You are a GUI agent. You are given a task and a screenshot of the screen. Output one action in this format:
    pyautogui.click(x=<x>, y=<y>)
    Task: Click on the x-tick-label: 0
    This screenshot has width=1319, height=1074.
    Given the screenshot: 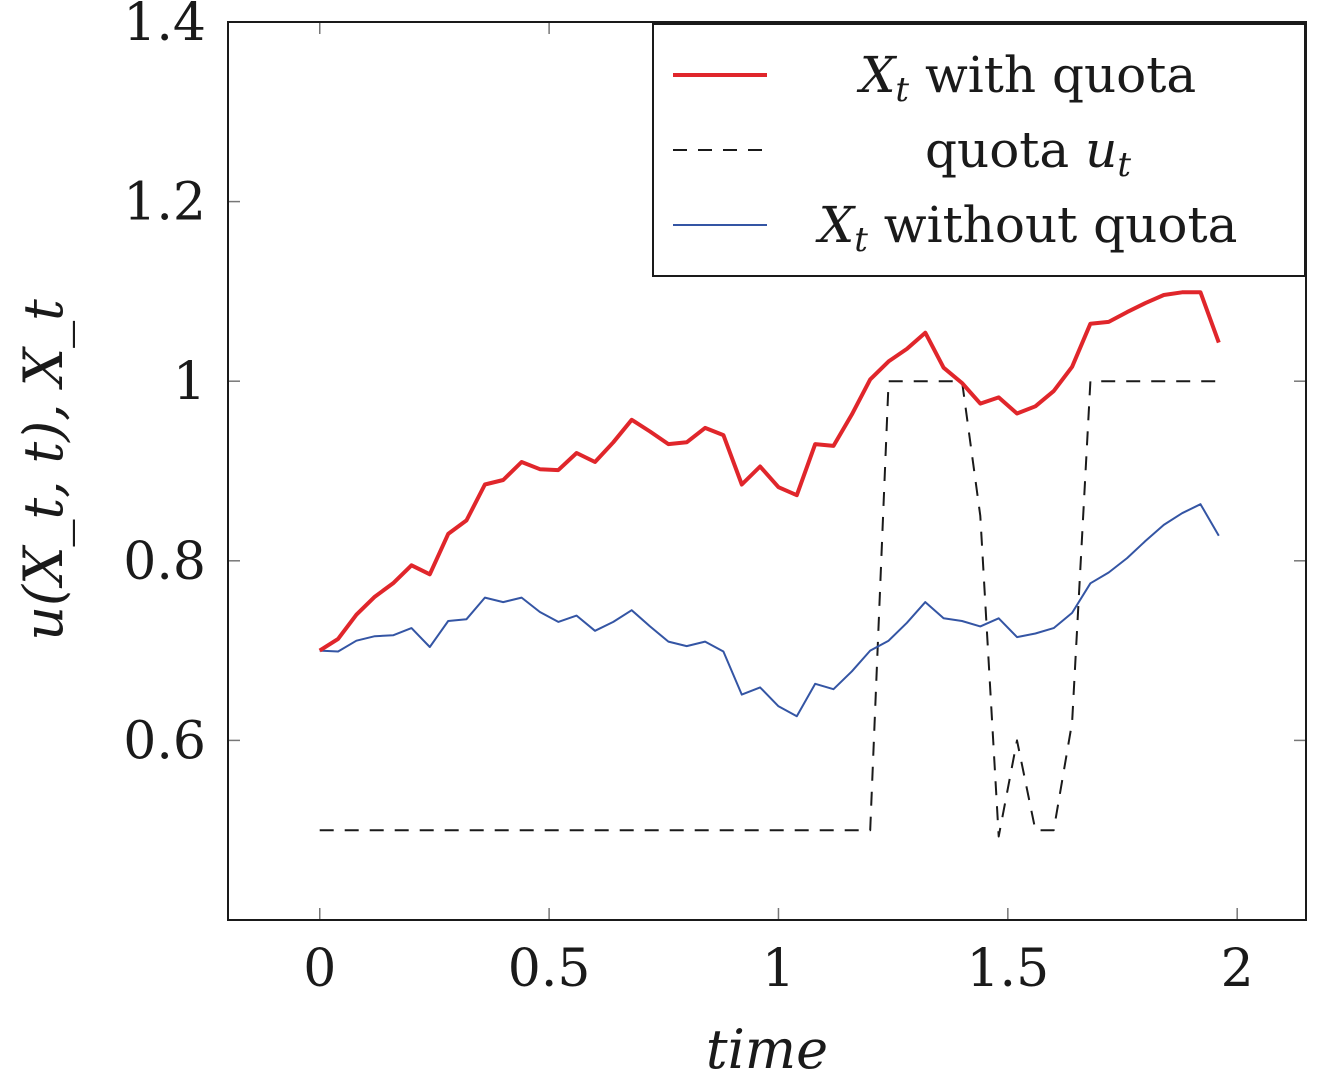 What is the action you would take?
    pyautogui.click(x=319, y=969)
    